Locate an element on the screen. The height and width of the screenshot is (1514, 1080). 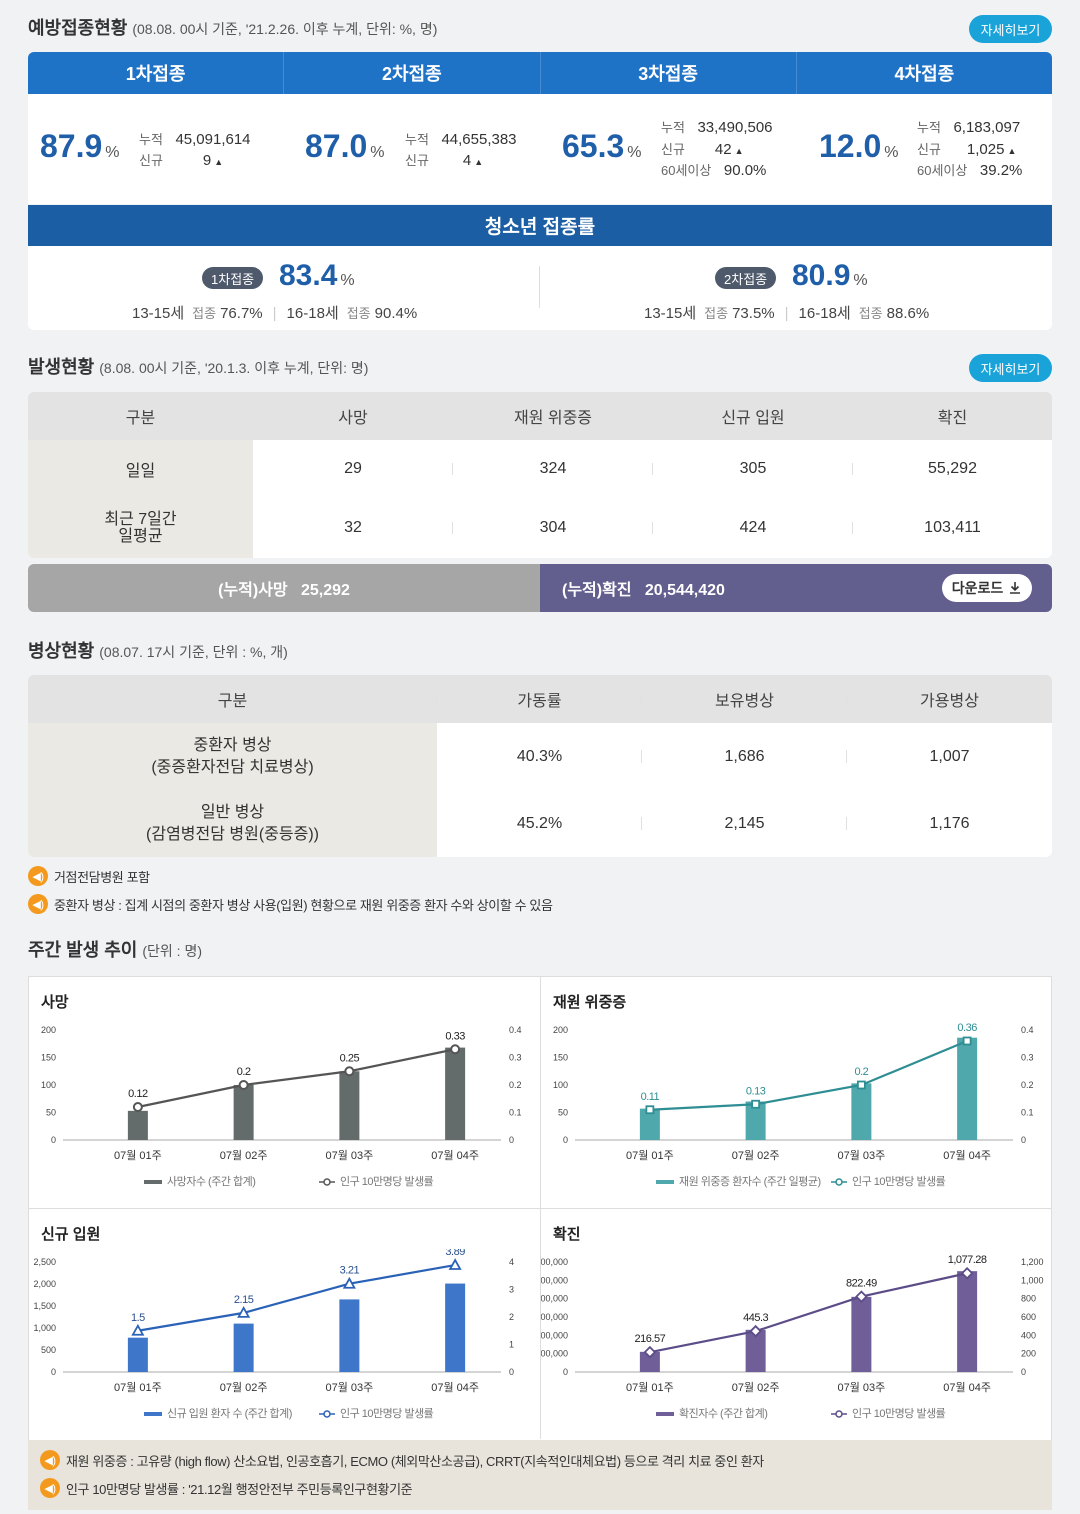
y-tick-label: 2,000 is located at coordinates (44, 1284).